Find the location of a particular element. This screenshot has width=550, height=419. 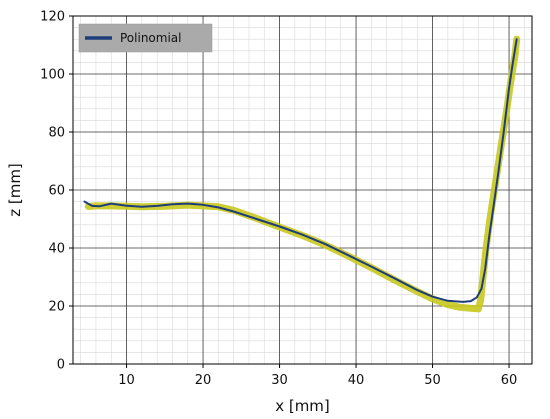

legend-label-polinomial: Polinomial is located at coordinates (150, 38).